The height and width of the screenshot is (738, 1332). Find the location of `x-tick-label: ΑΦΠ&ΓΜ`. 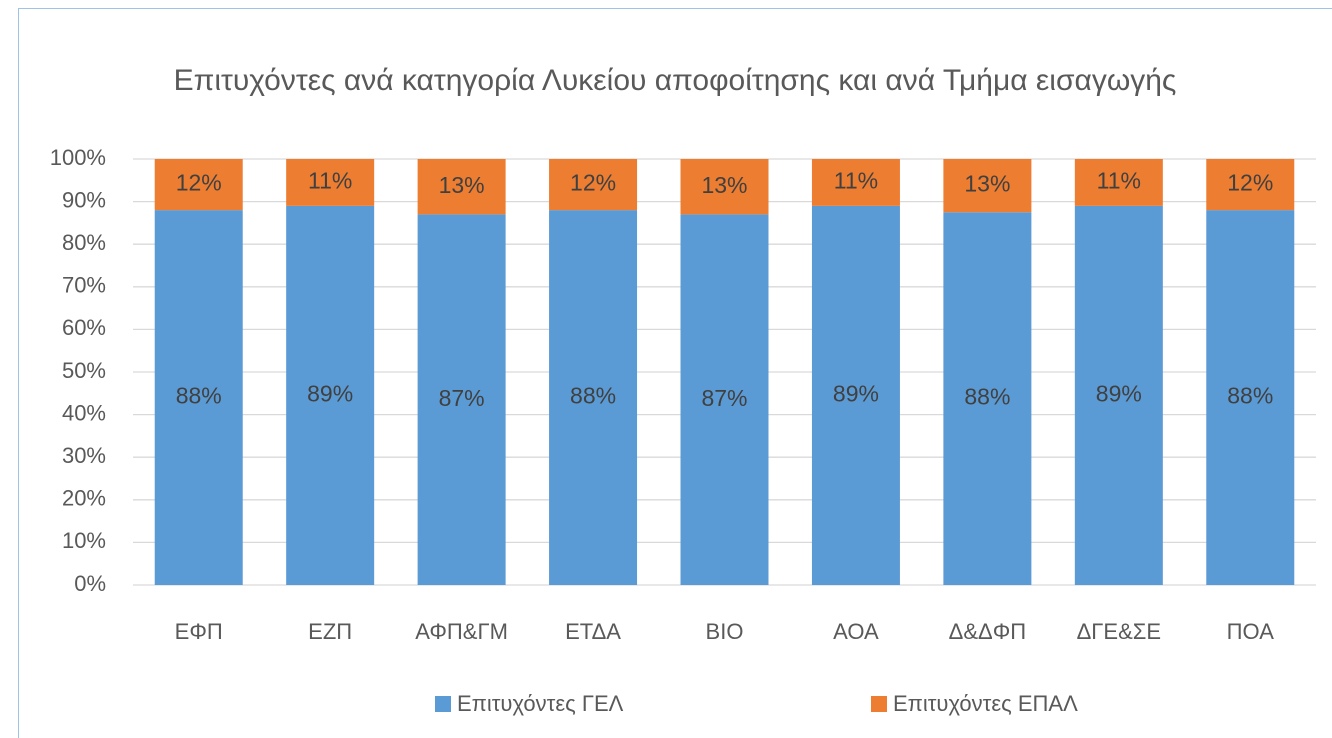

x-tick-label: ΑΦΠ&ΓΜ is located at coordinates (461, 631).